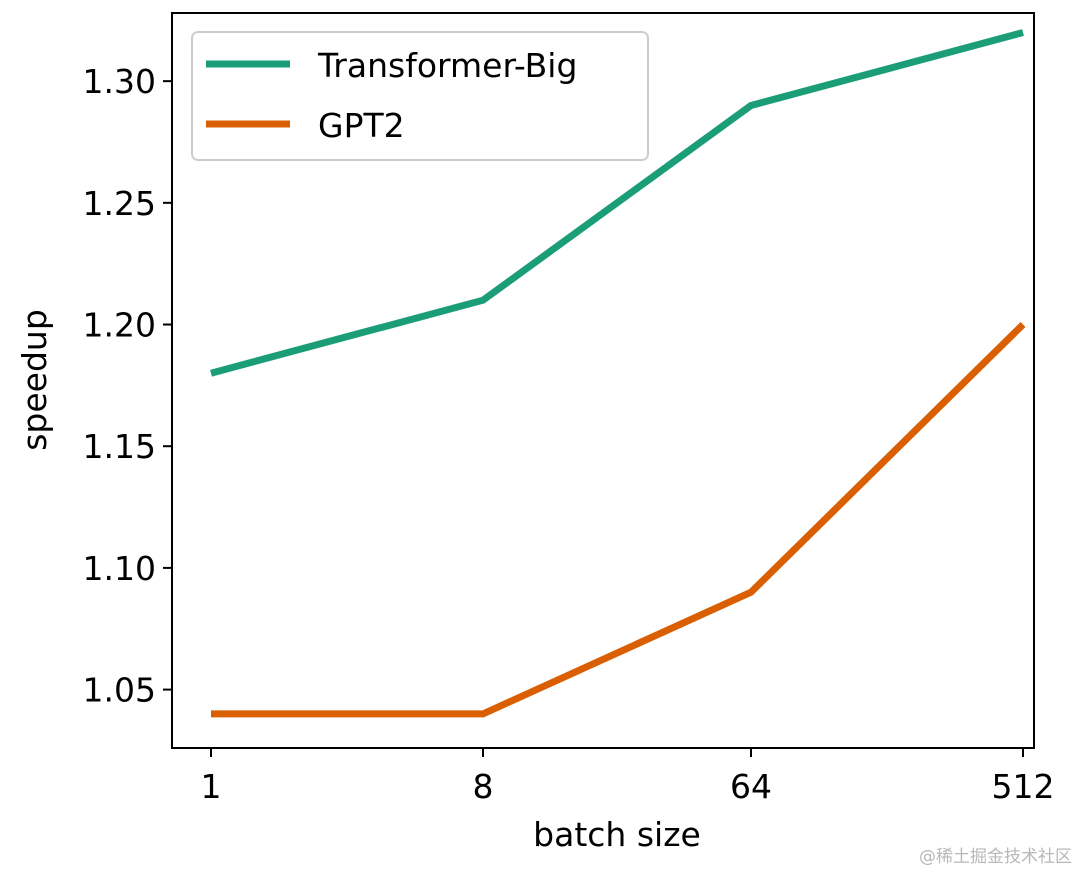 The width and height of the screenshot is (1080, 872). What do you see at coordinates (1023, 786) in the screenshot?
I see `x-tick-label: 512` at bounding box center [1023, 786].